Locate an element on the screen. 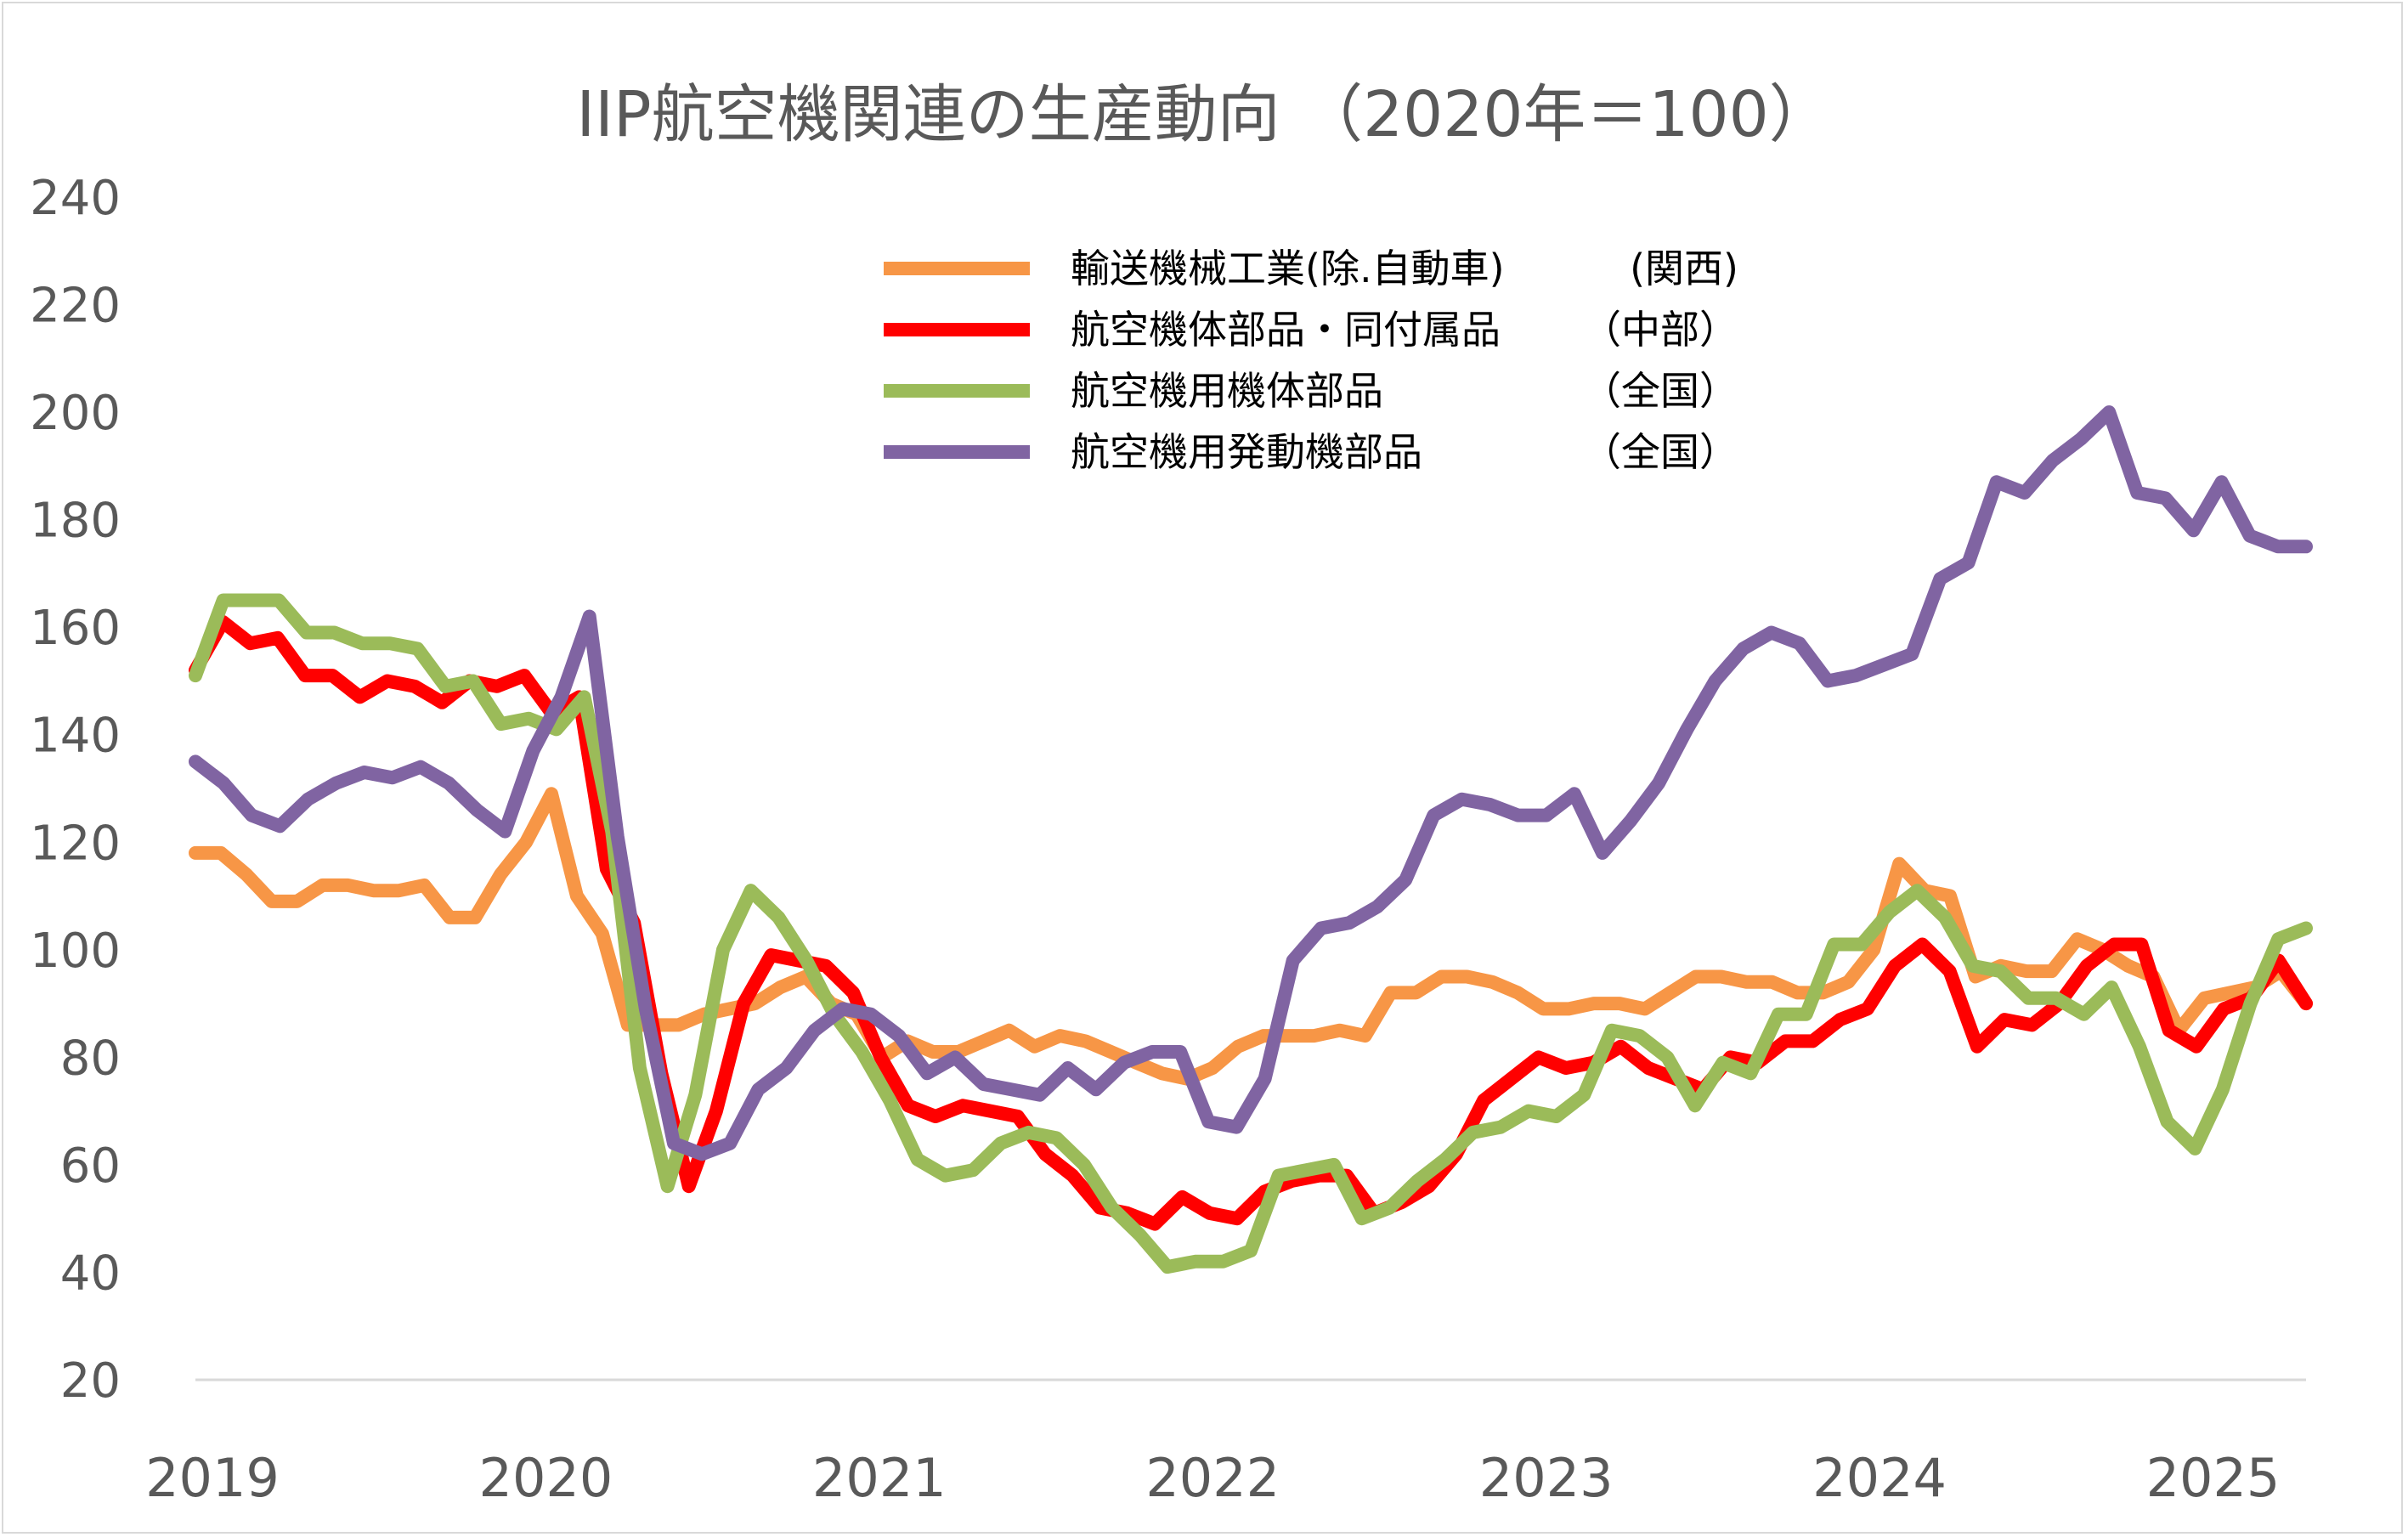 Image resolution: width=2408 pixels, height=1537 pixels. x-axis: 2019 2020 2021 2022 2023 2024 2025 is located at coordinates (1212, 1478).